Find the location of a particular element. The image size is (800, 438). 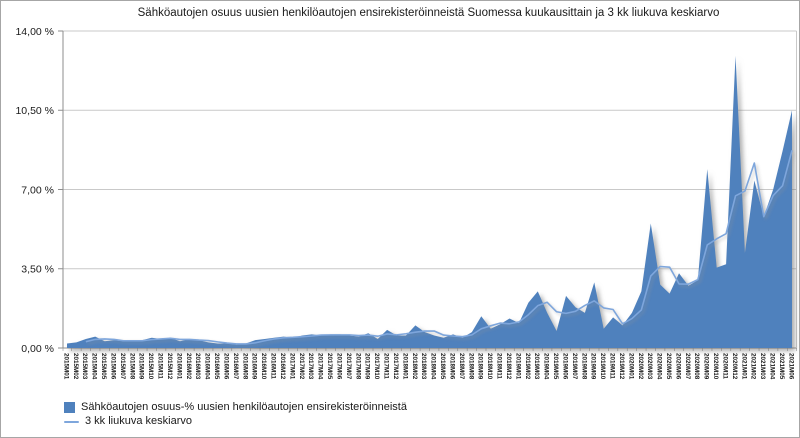

svg-text: 2018M07 is located at coordinates (461, 366).